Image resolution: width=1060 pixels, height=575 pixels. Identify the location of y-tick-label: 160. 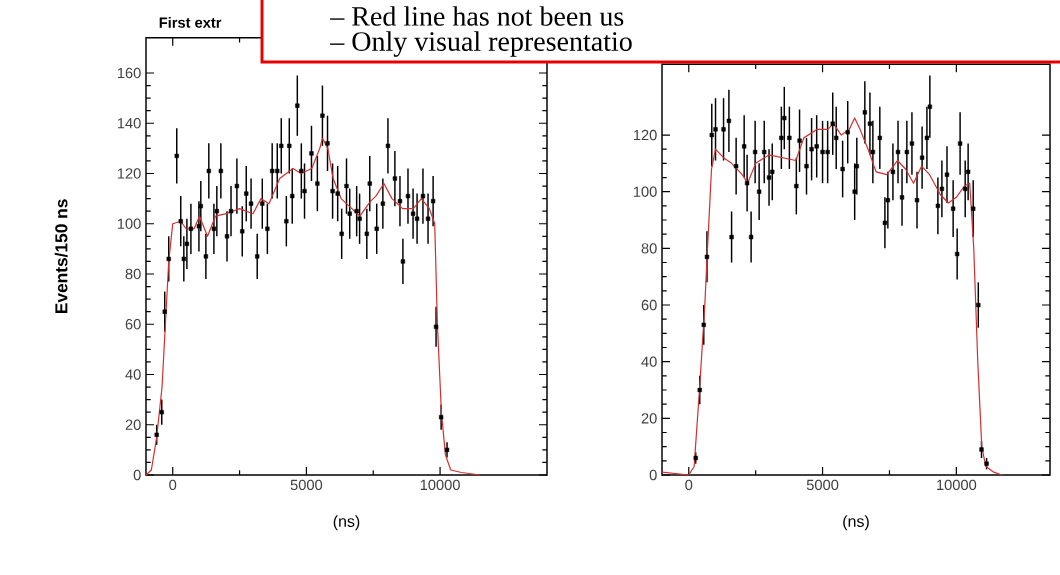
(129, 73).